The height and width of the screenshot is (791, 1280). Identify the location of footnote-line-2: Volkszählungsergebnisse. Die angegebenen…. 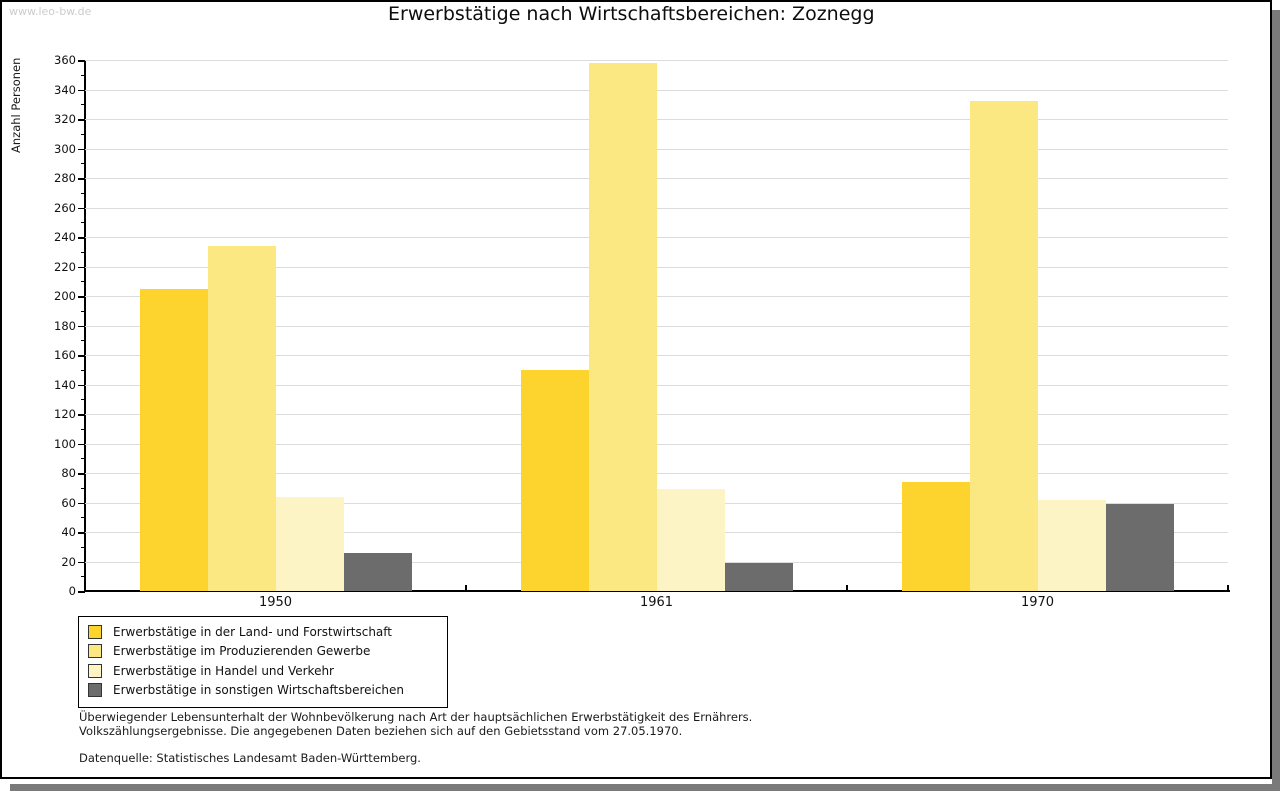
(381, 731).